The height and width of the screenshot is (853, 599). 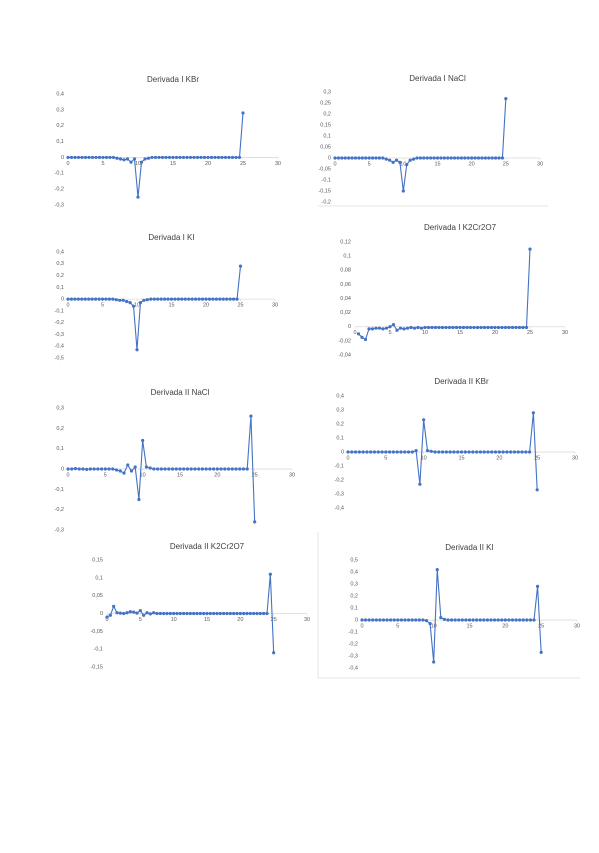 I want to click on chart-title: Derivada I KI, so click(x=171, y=237).